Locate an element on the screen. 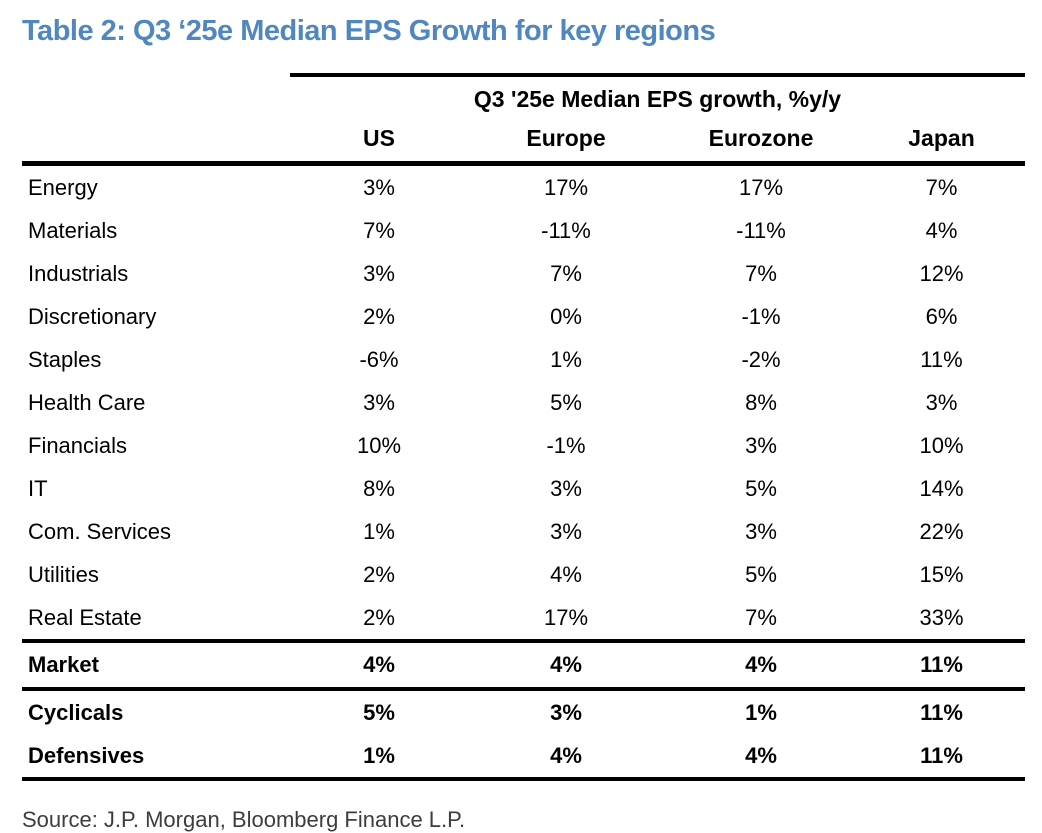 The height and width of the screenshot is (833, 1042). column-header-europe: Europe is located at coordinates (566, 141).